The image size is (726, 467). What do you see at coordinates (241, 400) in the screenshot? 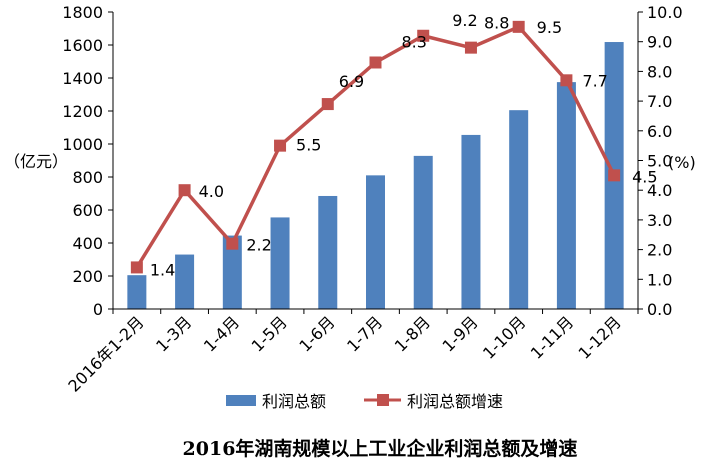
I see `legend-swatch-profit` at bounding box center [241, 400].